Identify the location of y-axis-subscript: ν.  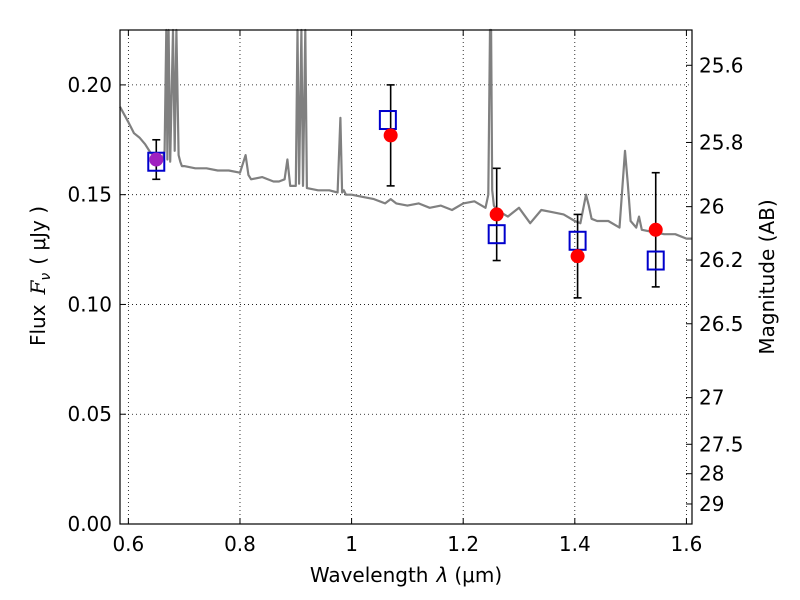
(46, 277).